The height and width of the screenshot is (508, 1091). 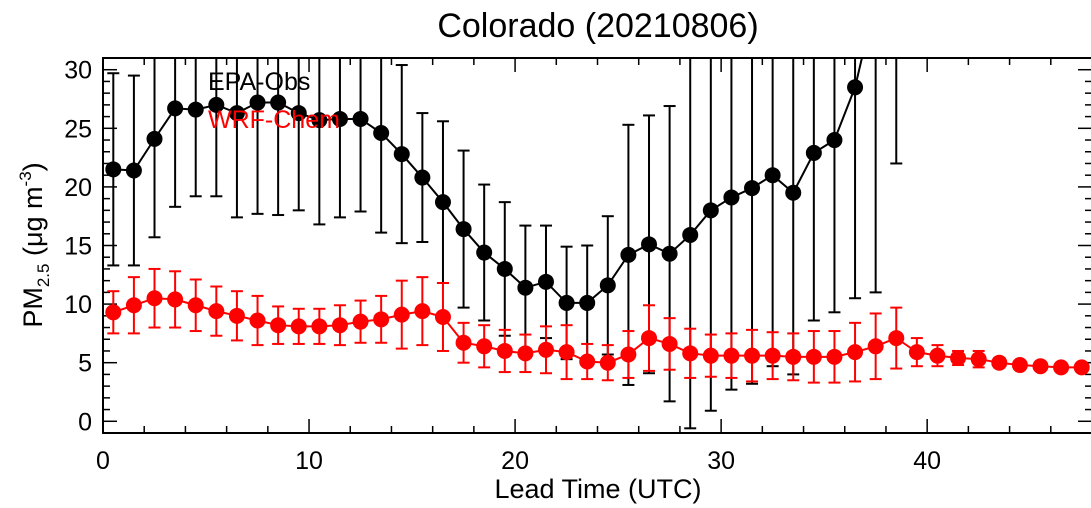 I want to click on x-tick-label: 40, so click(x=927, y=461).